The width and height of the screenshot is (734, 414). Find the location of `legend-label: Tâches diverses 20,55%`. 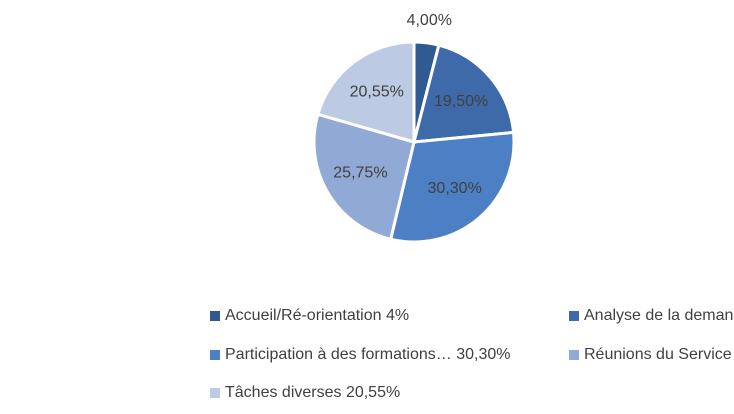

legend-label: Tâches diverses 20,55% is located at coordinates (312, 392).